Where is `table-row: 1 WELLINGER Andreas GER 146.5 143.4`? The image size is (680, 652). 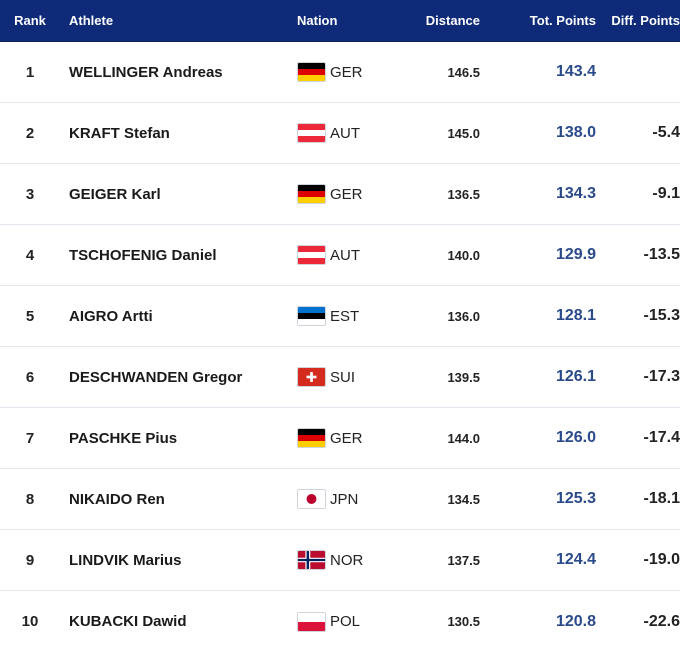
table-row: 1 WELLINGER Andreas GER 146.5 143.4 is located at coordinates (340, 72).